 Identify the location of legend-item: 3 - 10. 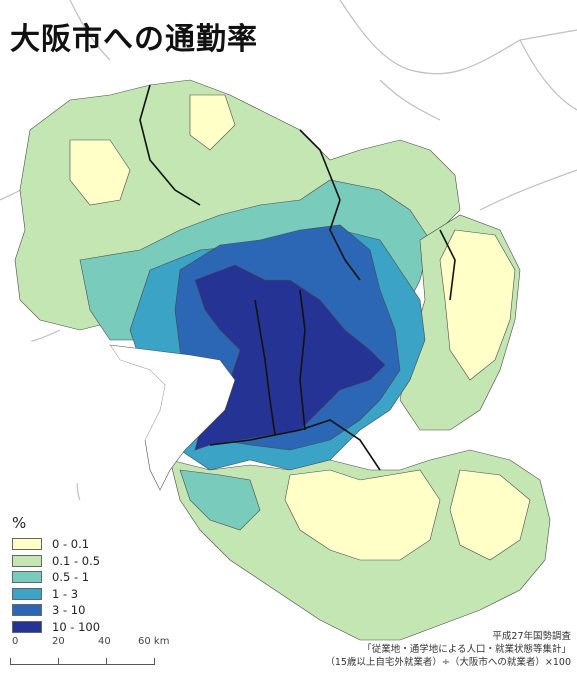
(56, 610).